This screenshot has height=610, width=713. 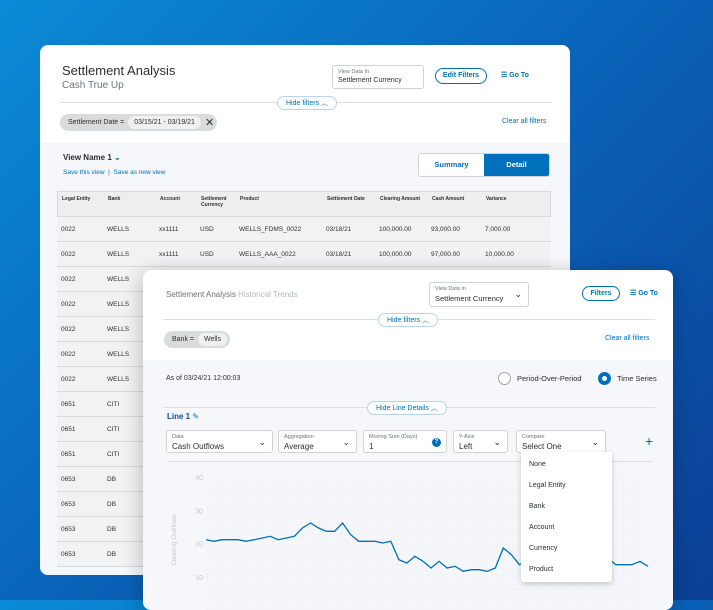 I want to click on compare-option: Product, so click(x=541, y=569).